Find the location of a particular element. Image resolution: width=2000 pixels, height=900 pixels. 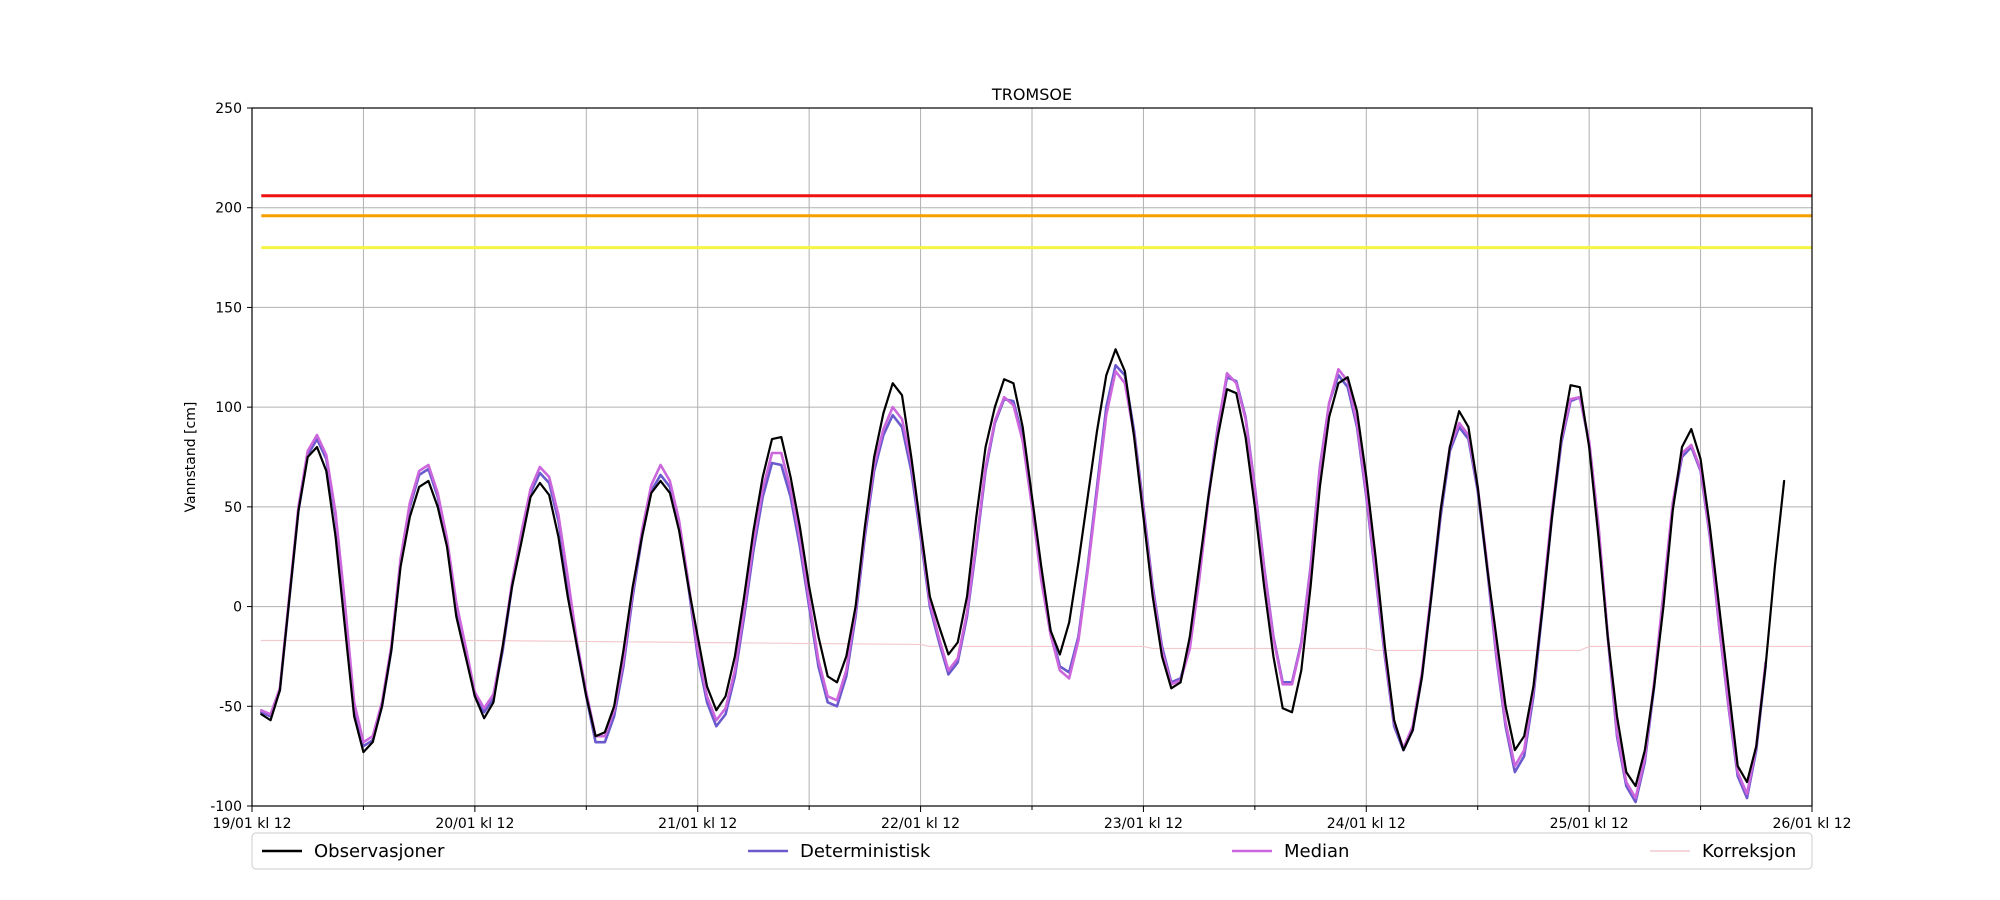

x-tick-label: 25/01 kl 12 is located at coordinates (1589, 824).